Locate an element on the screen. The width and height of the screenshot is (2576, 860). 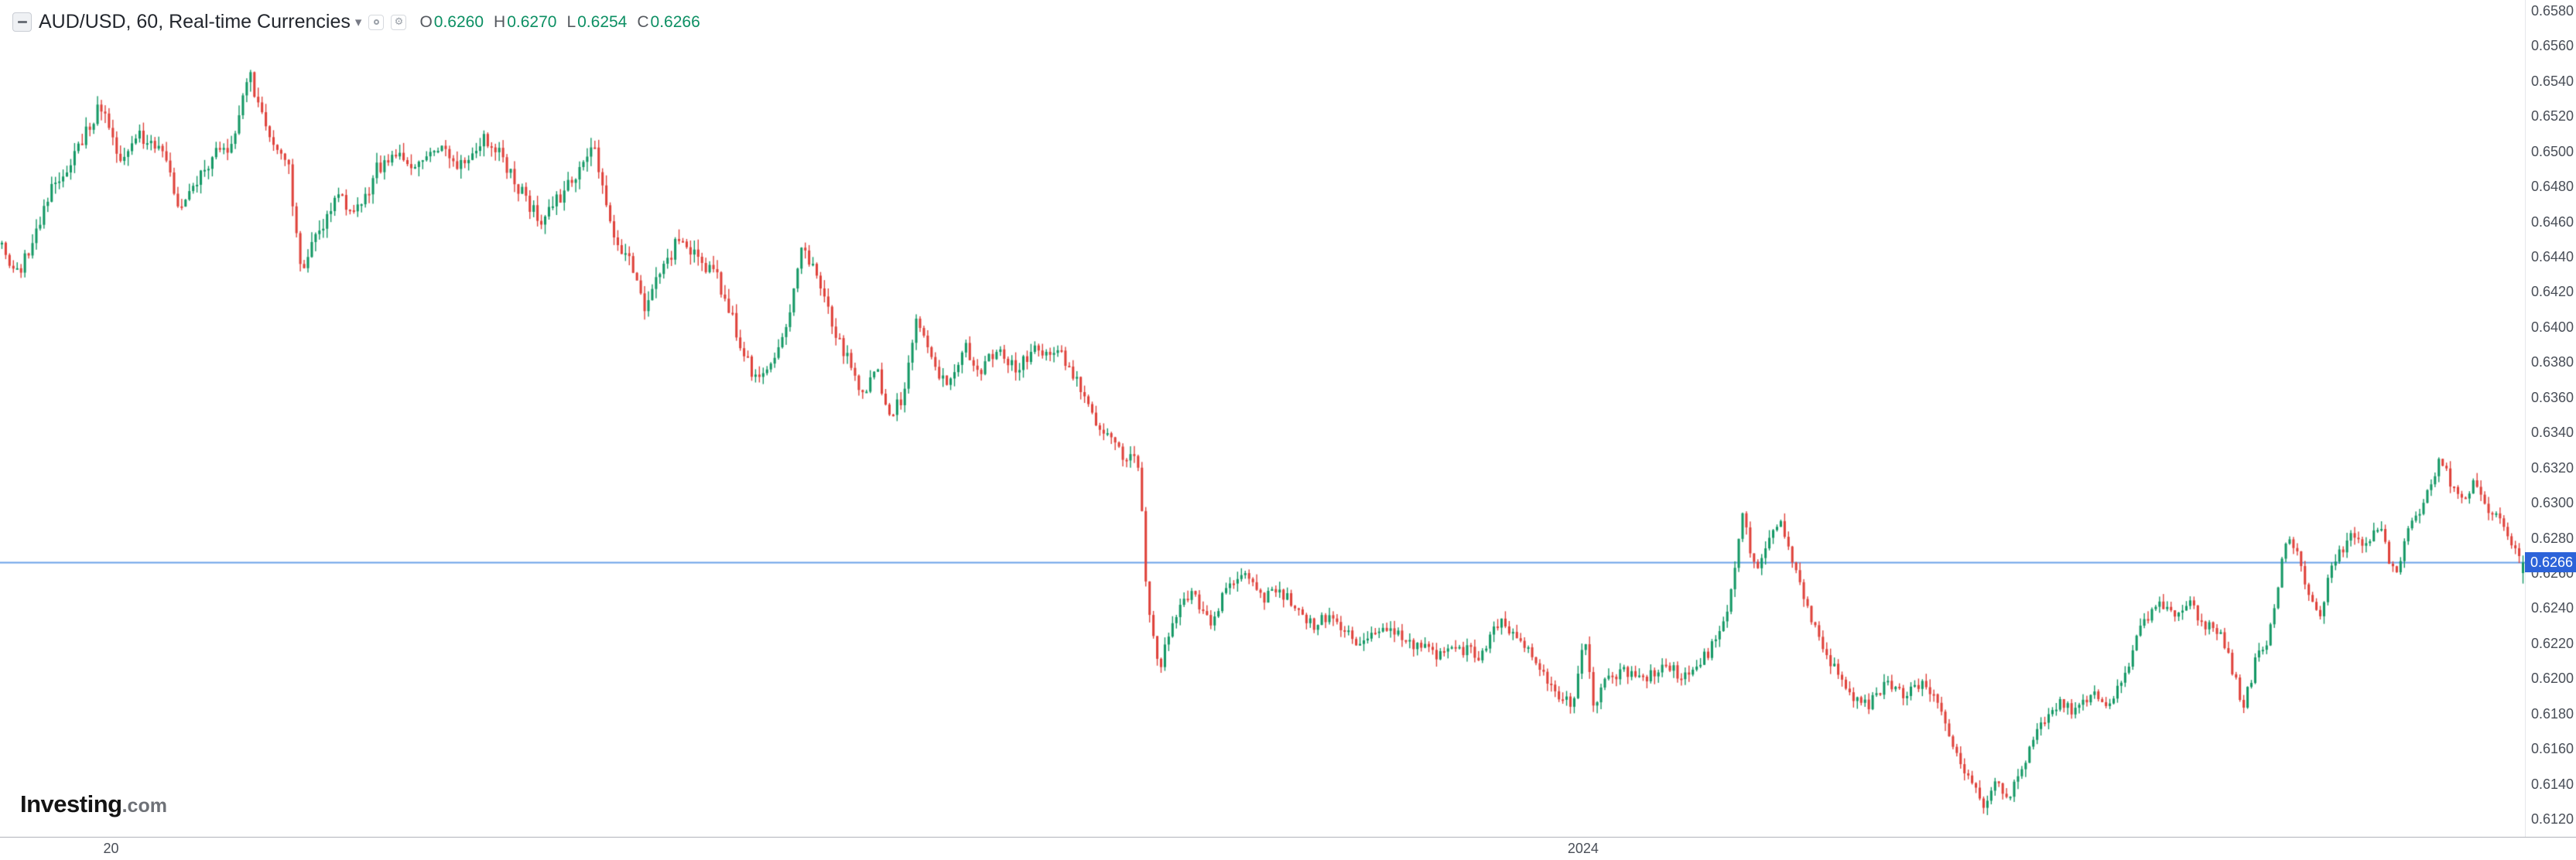
investing-logo: Investing .com is located at coordinates (94, 804).